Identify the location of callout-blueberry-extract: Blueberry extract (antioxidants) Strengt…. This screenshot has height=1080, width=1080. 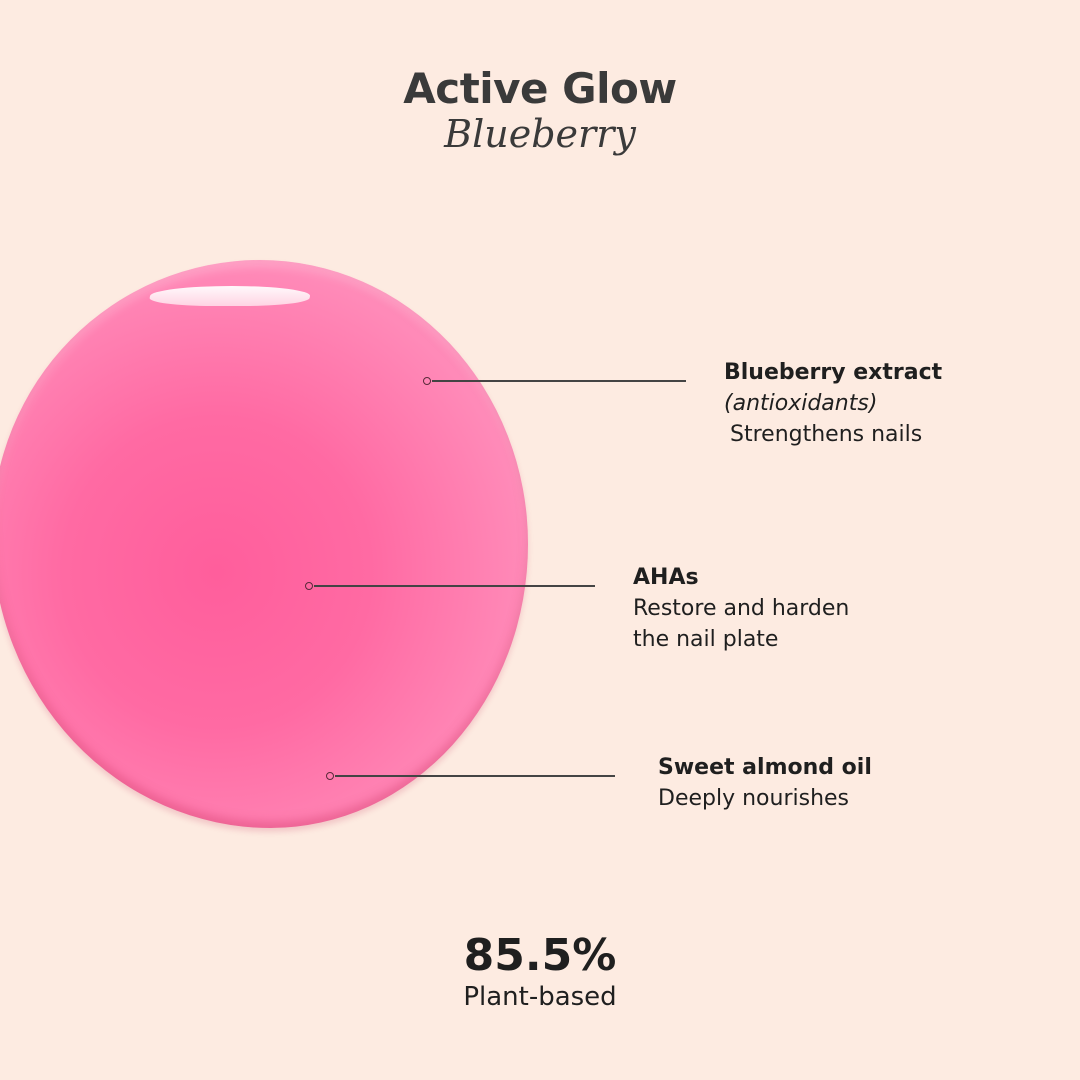
(833, 403).